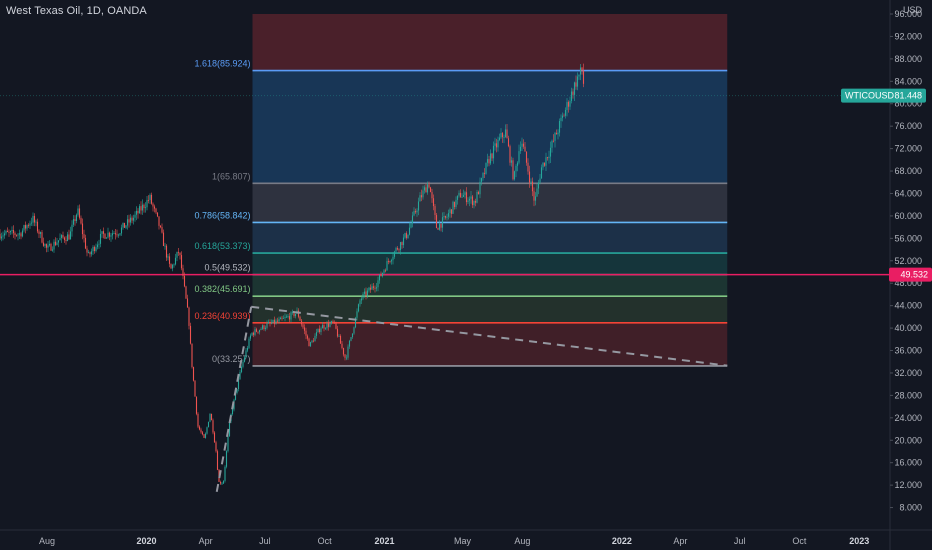 Image resolution: width=932 pixels, height=550 pixels. What do you see at coordinates (908, 418) in the screenshot?
I see `price-tick-label: 24.000` at bounding box center [908, 418].